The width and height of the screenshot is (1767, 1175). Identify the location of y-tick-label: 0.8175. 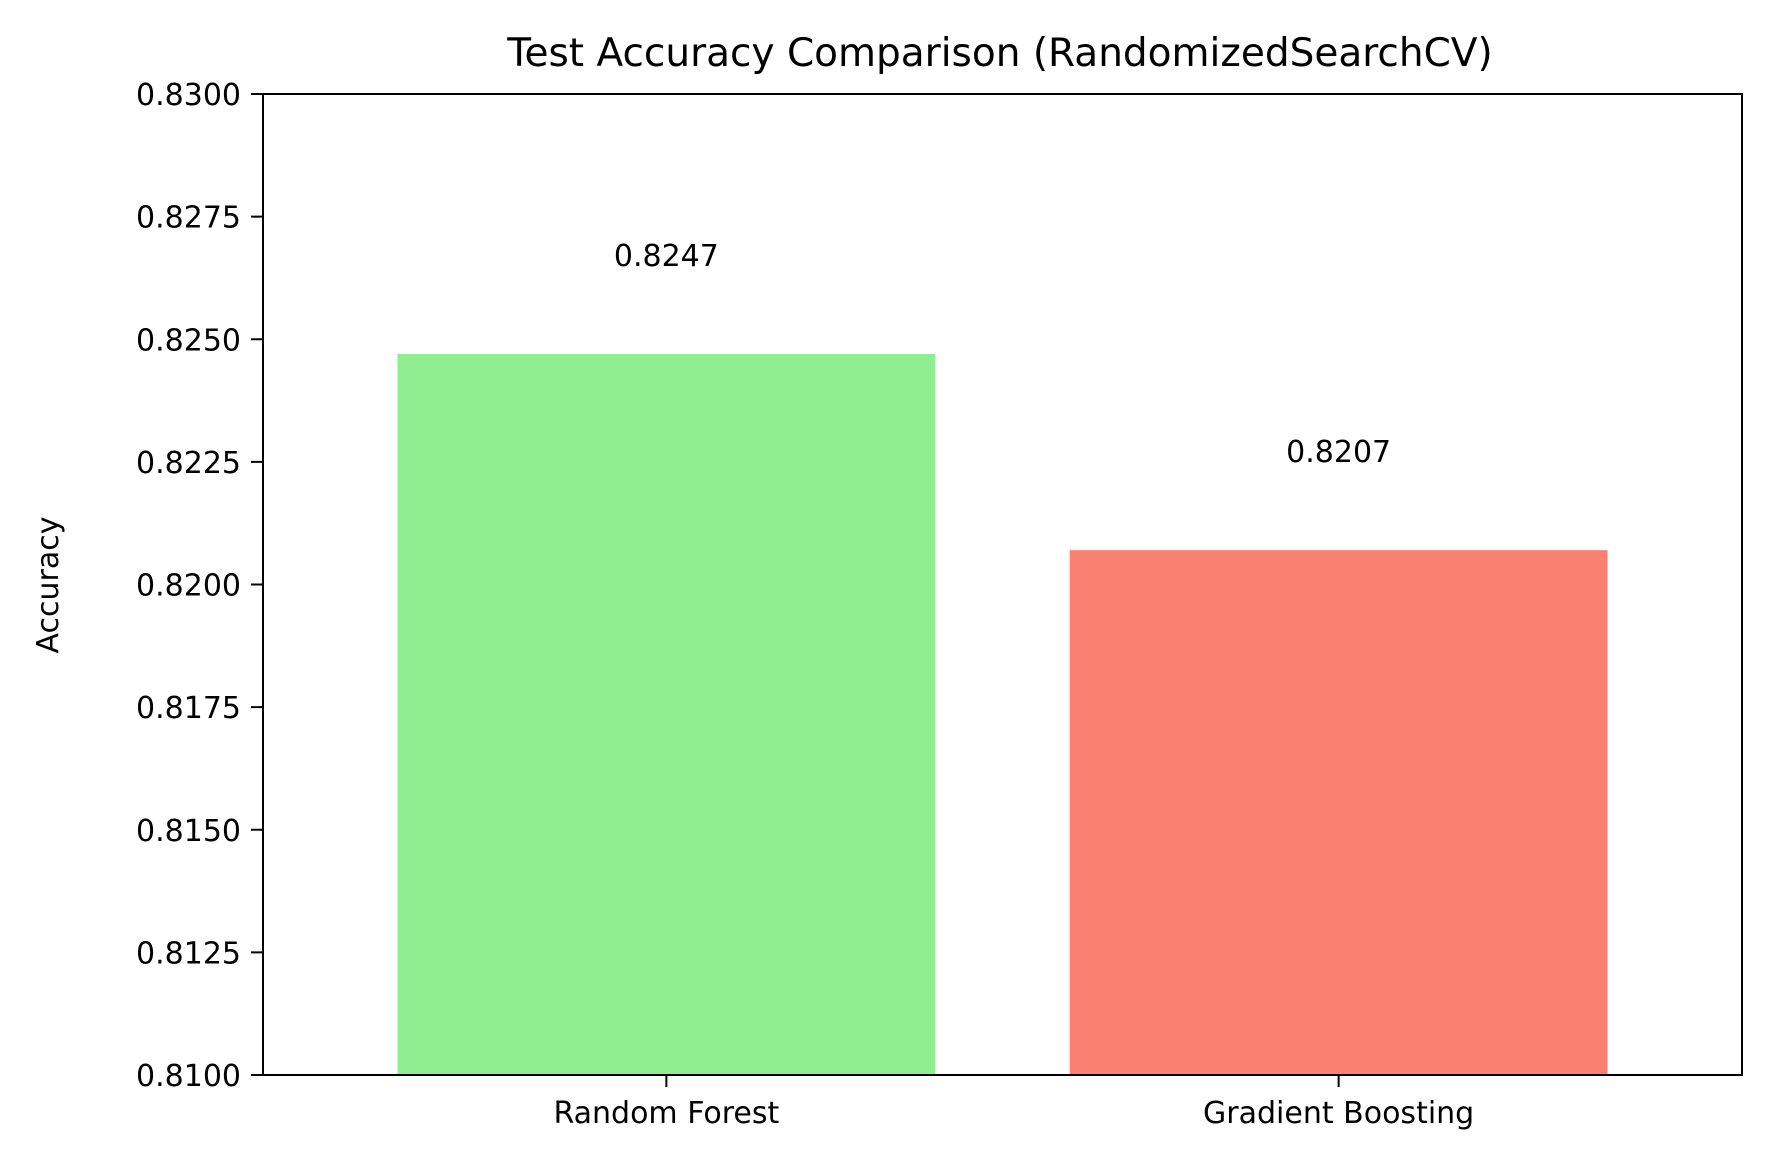
(188, 708).